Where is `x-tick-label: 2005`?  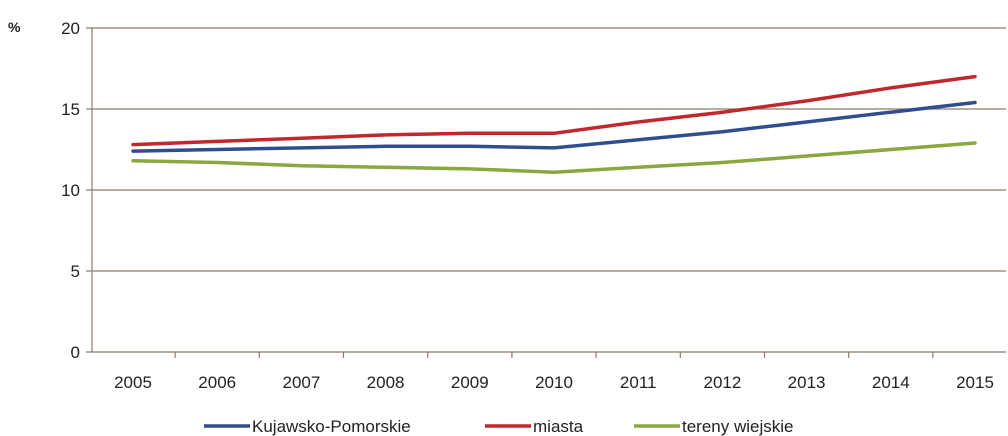 x-tick-label: 2005 is located at coordinates (133, 382).